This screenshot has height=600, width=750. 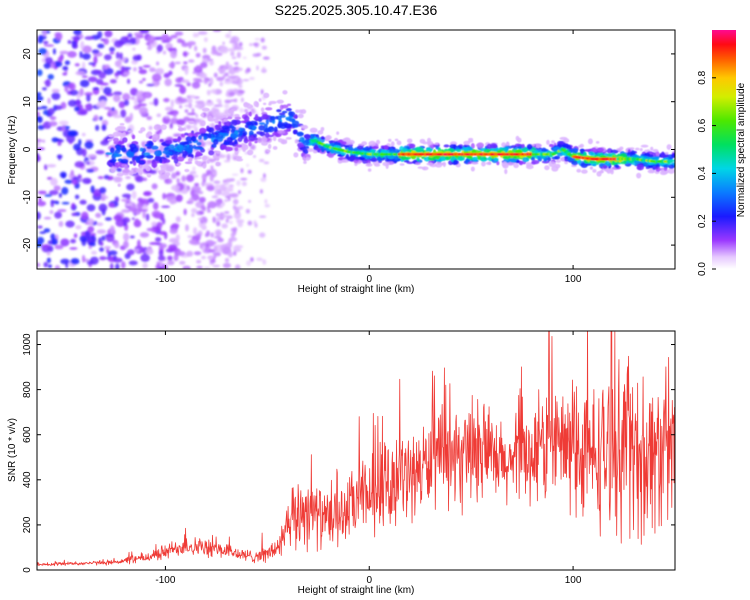 I want to click on noise-blobs, so click(x=154, y=149).